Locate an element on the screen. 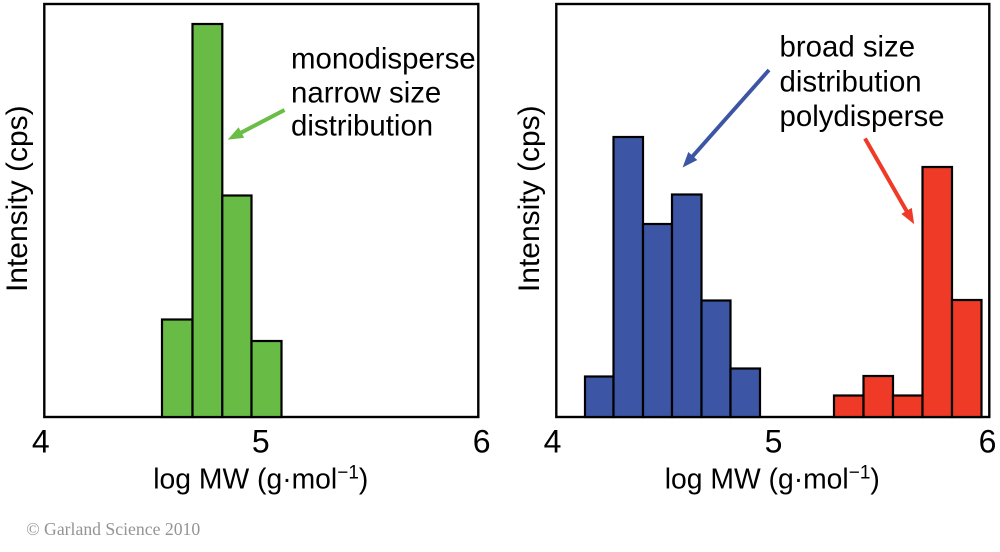 Image resolution: width=1000 pixels, height=552 pixels. svg-text: broad size is located at coordinates (848, 47).